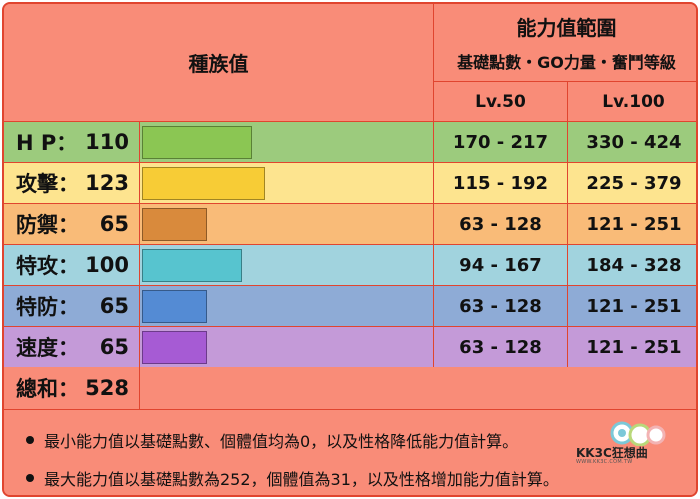 The height and width of the screenshot is (499, 700). I want to click on base-stats-title: 種族值, so click(218, 64).